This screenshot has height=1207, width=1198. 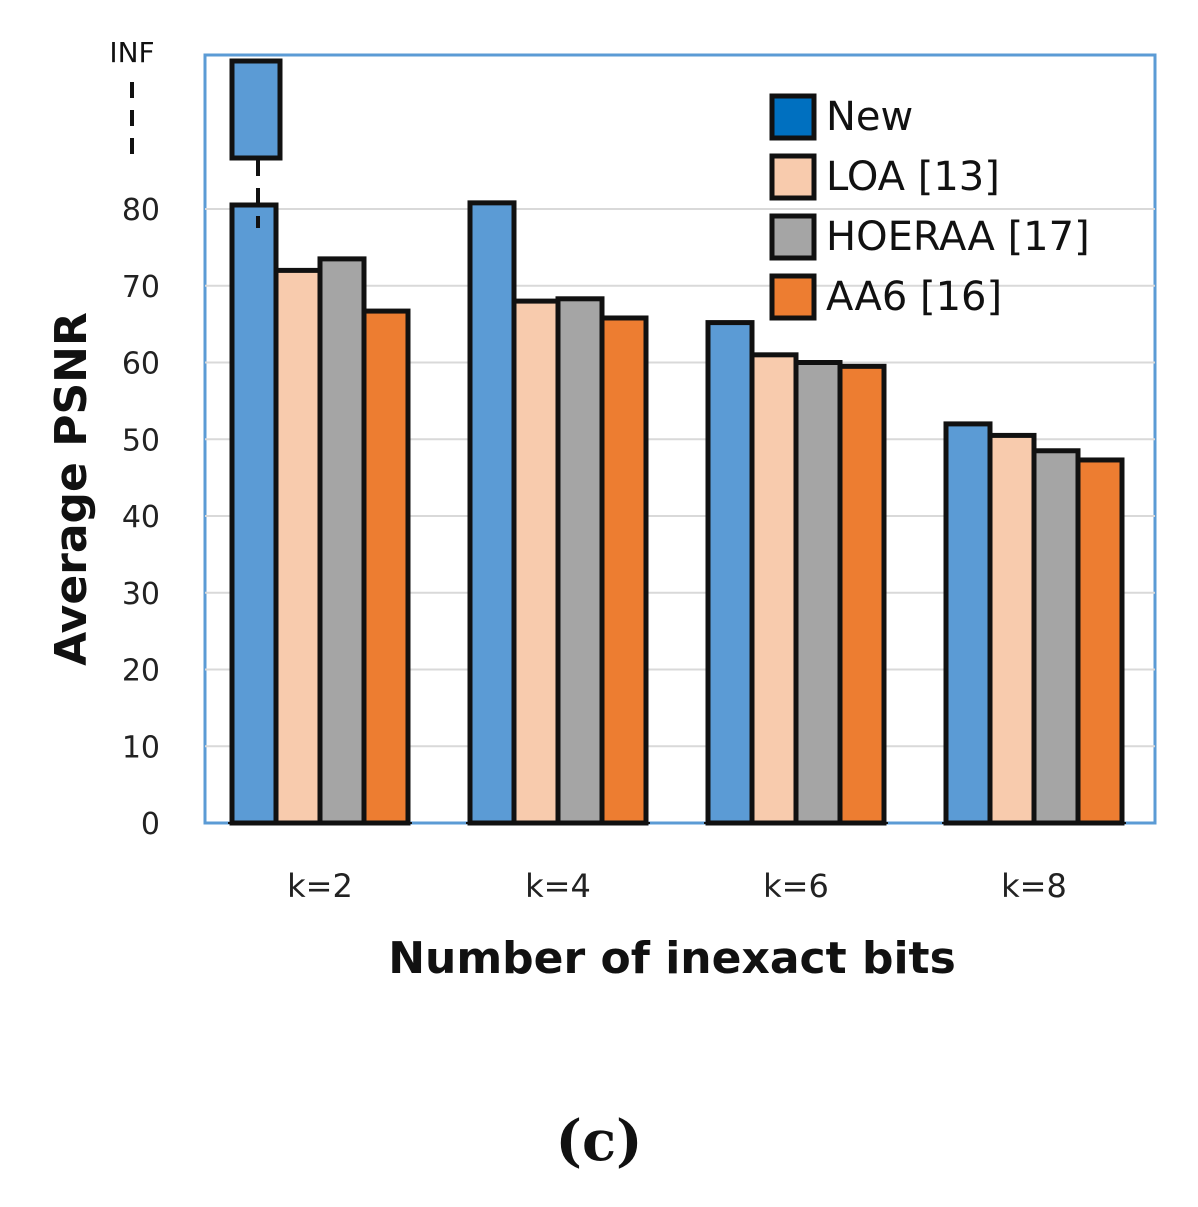 What do you see at coordinates (914, 297) in the screenshot?
I see `legend-label: AA6 [16]` at bounding box center [914, 297].